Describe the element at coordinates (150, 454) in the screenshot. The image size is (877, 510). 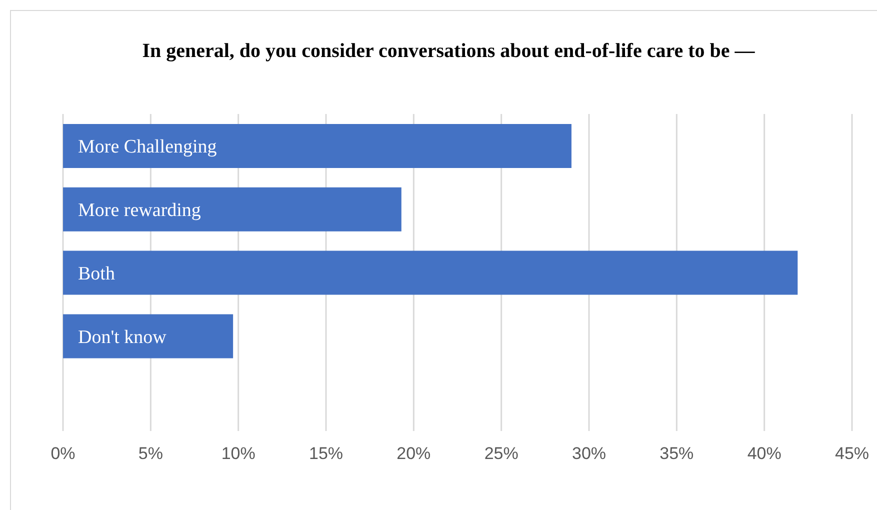
I see `x-tick-label: 5%` at that location.